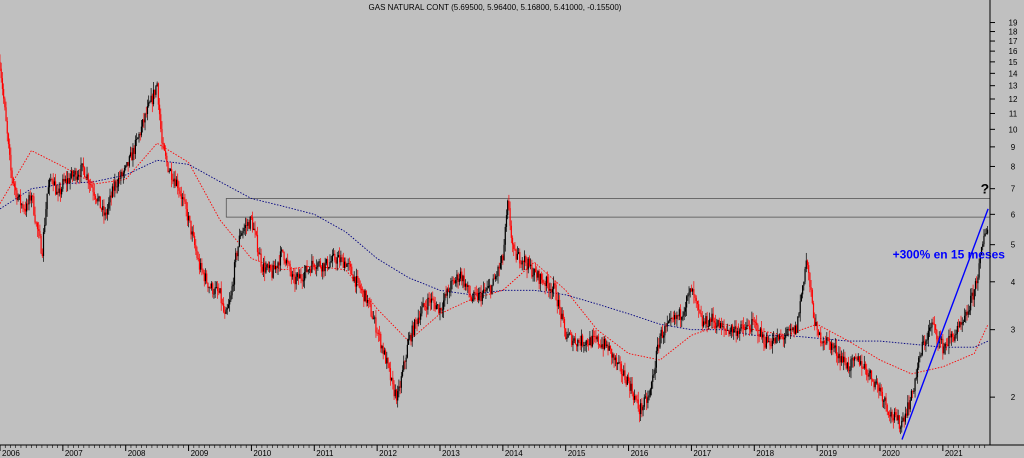  What do you see at coordinates (388, 453) in the screenshot?
I see `x-tick-label: 2012` at bounding box center [388, 453].